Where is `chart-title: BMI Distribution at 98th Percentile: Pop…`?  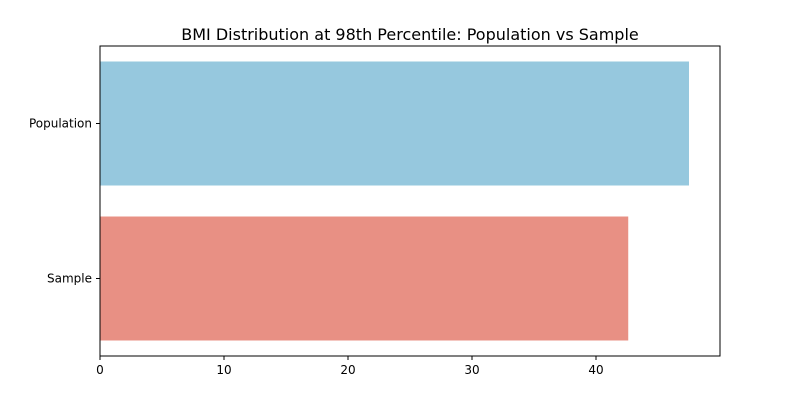
chart-title: BMI Distribution at 98th Percentile: Pop… is located at coordinates (409, 34).